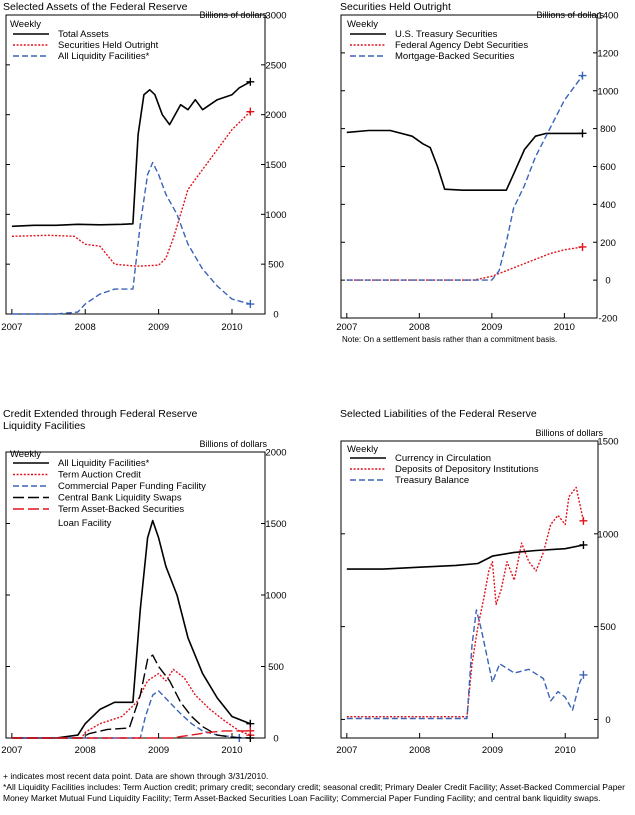 This screenshot has height=815, width=635. Describe the element at coordinates (44, 426) in the screenshot. I see `chart-title-line: Liquidity Facilities` at that location.